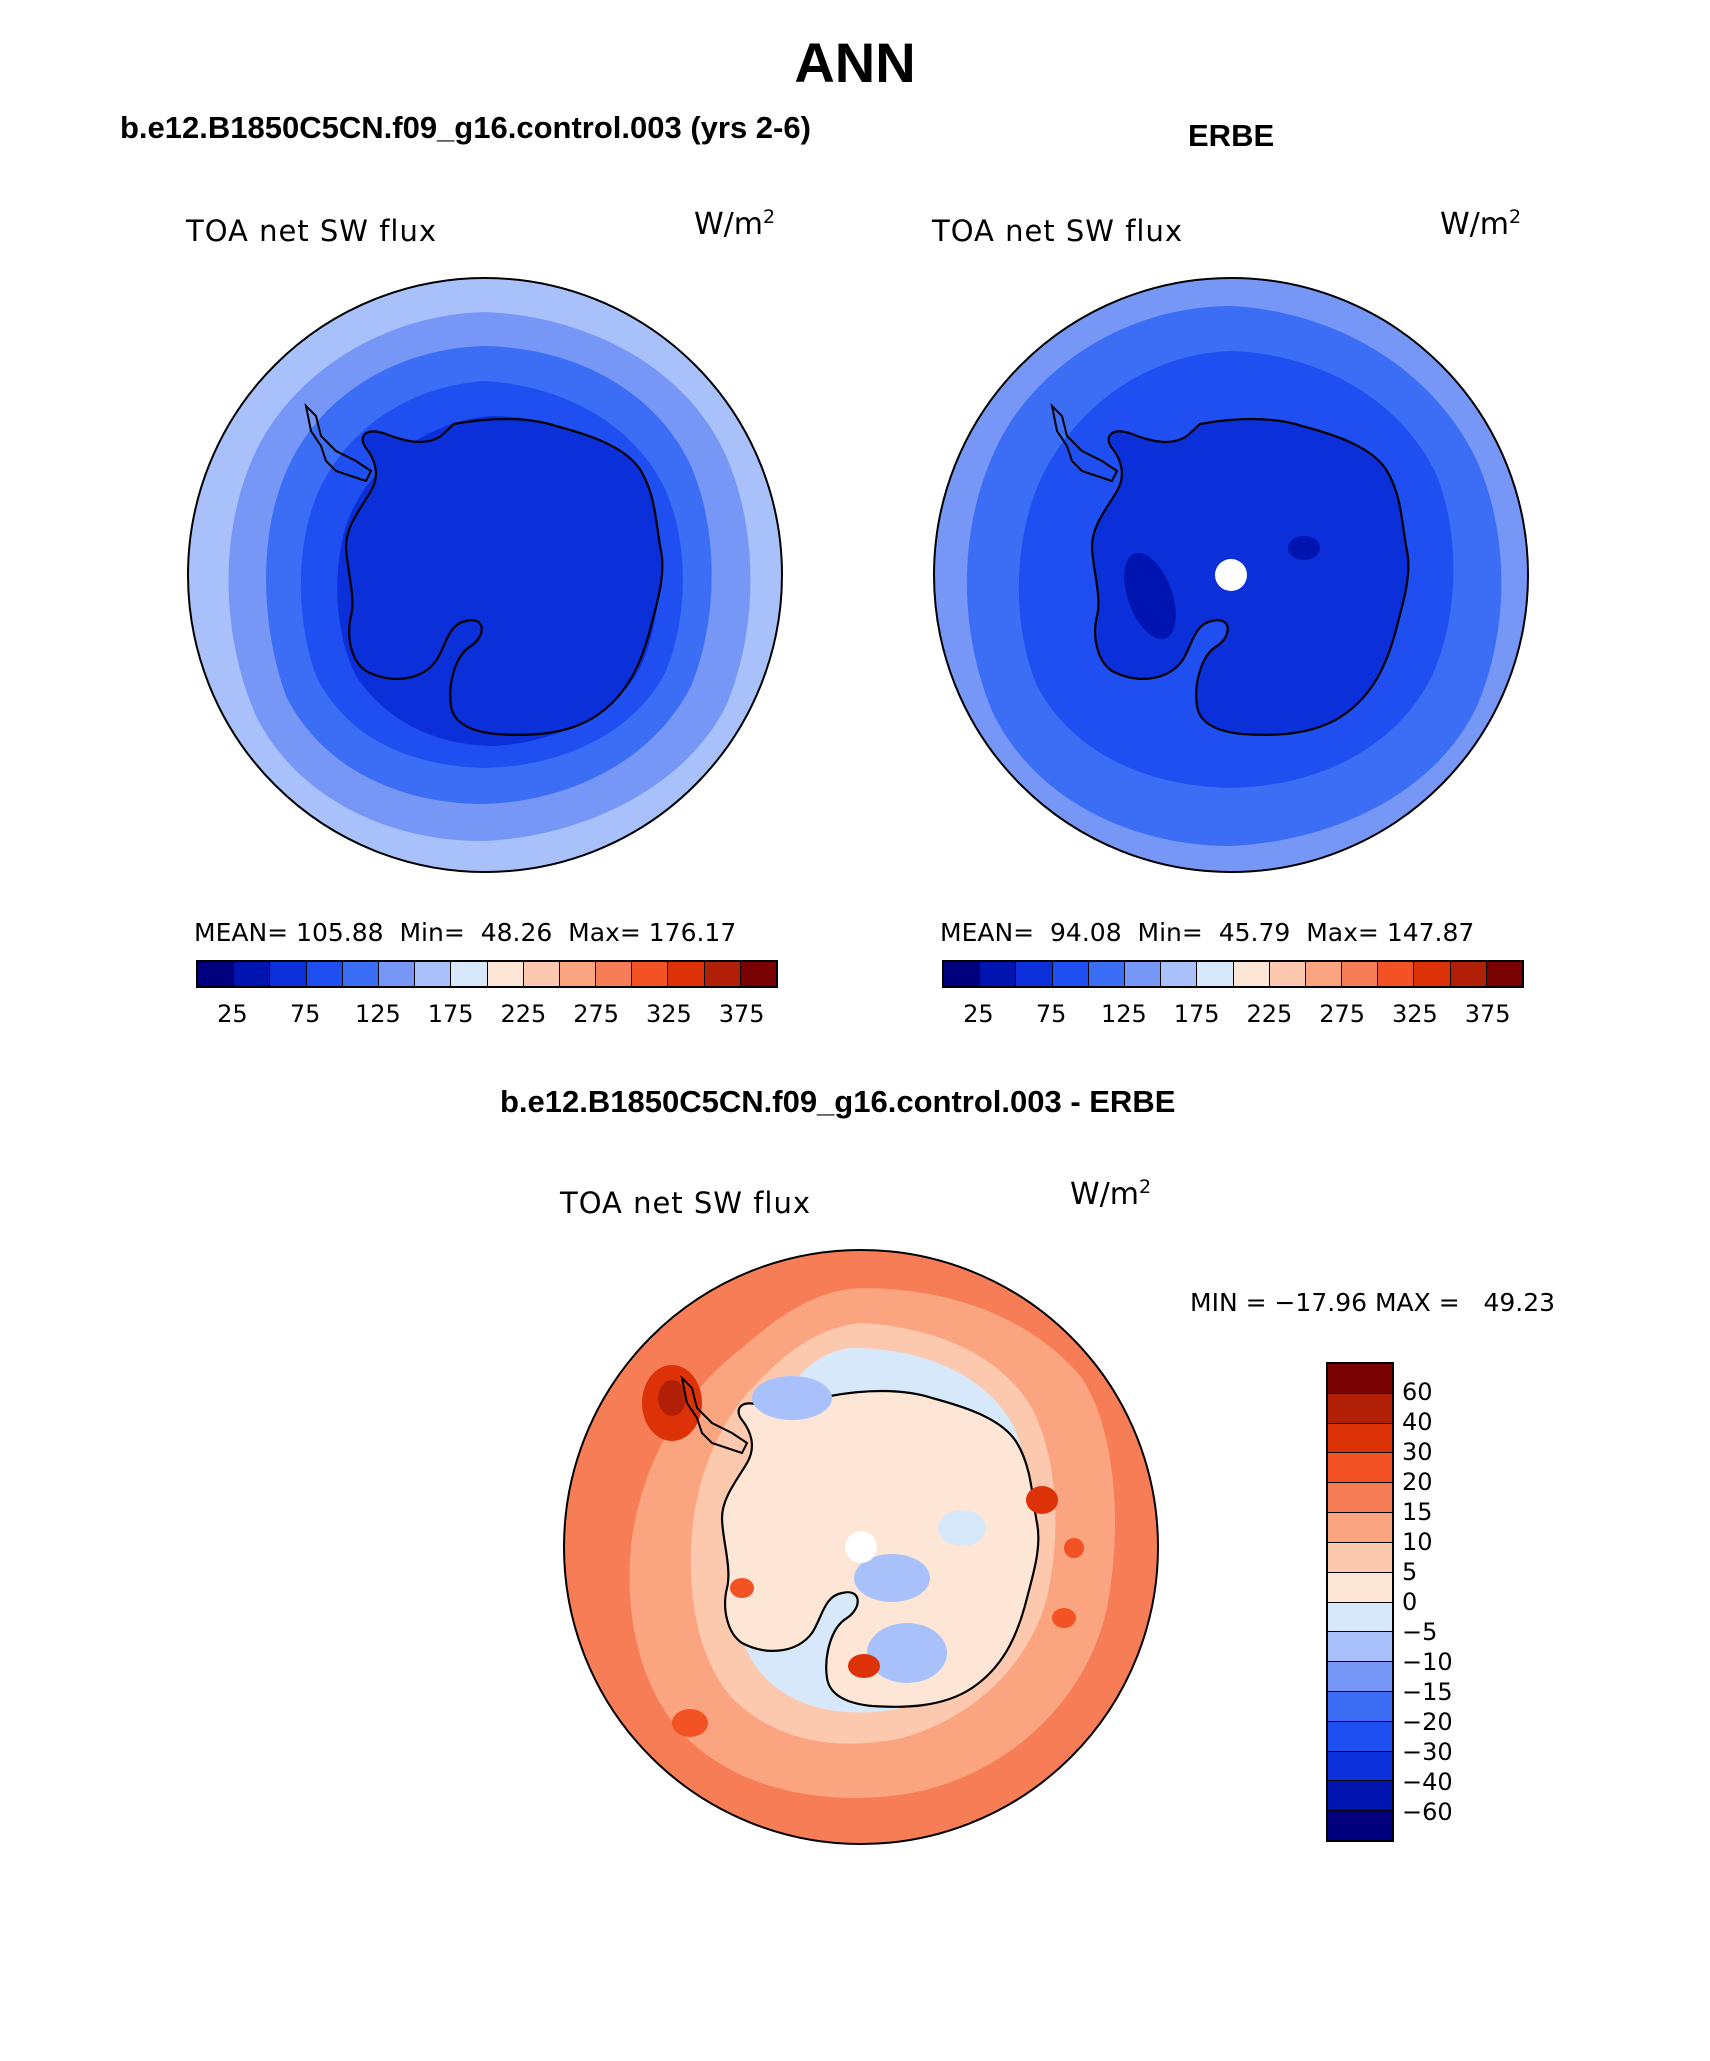 The height and width of the screenshot is (2061, 1710). What do you see at coordinates (312, 231) in the screenshot?
I see `model-variable-label: TOA net SW flux` at bounding box center [312, 231].